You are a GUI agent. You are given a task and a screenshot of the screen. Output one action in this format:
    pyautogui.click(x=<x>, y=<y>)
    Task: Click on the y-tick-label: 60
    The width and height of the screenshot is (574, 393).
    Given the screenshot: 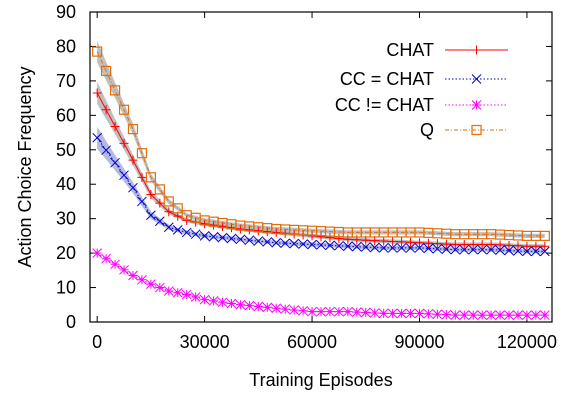 What is the action you would take?
    pyautogui.click(x=66, y=115)
    